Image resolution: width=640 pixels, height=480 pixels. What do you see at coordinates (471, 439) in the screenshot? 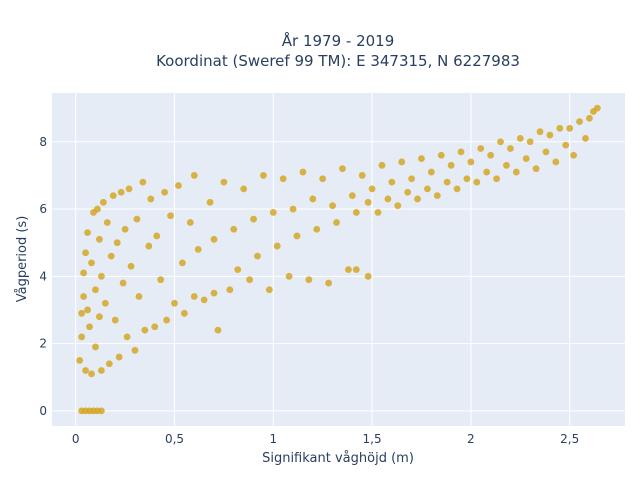
I see `x-tick-label: 2` at bounding box center [471, 439].